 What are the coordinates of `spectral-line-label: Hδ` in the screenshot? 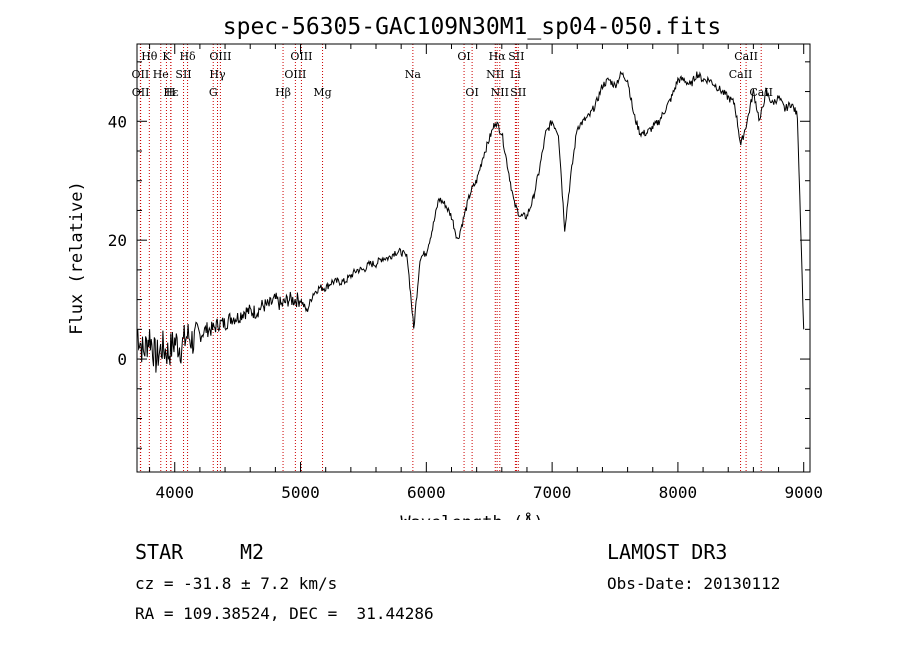 It's located at (187, 56).